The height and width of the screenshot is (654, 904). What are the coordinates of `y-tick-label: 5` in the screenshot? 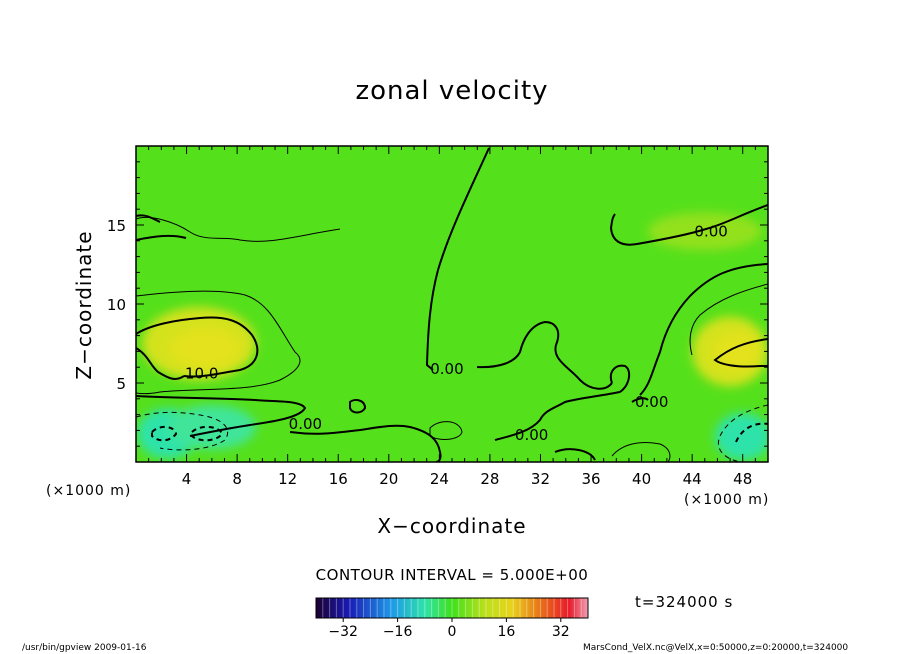 It's located at (121, 384).